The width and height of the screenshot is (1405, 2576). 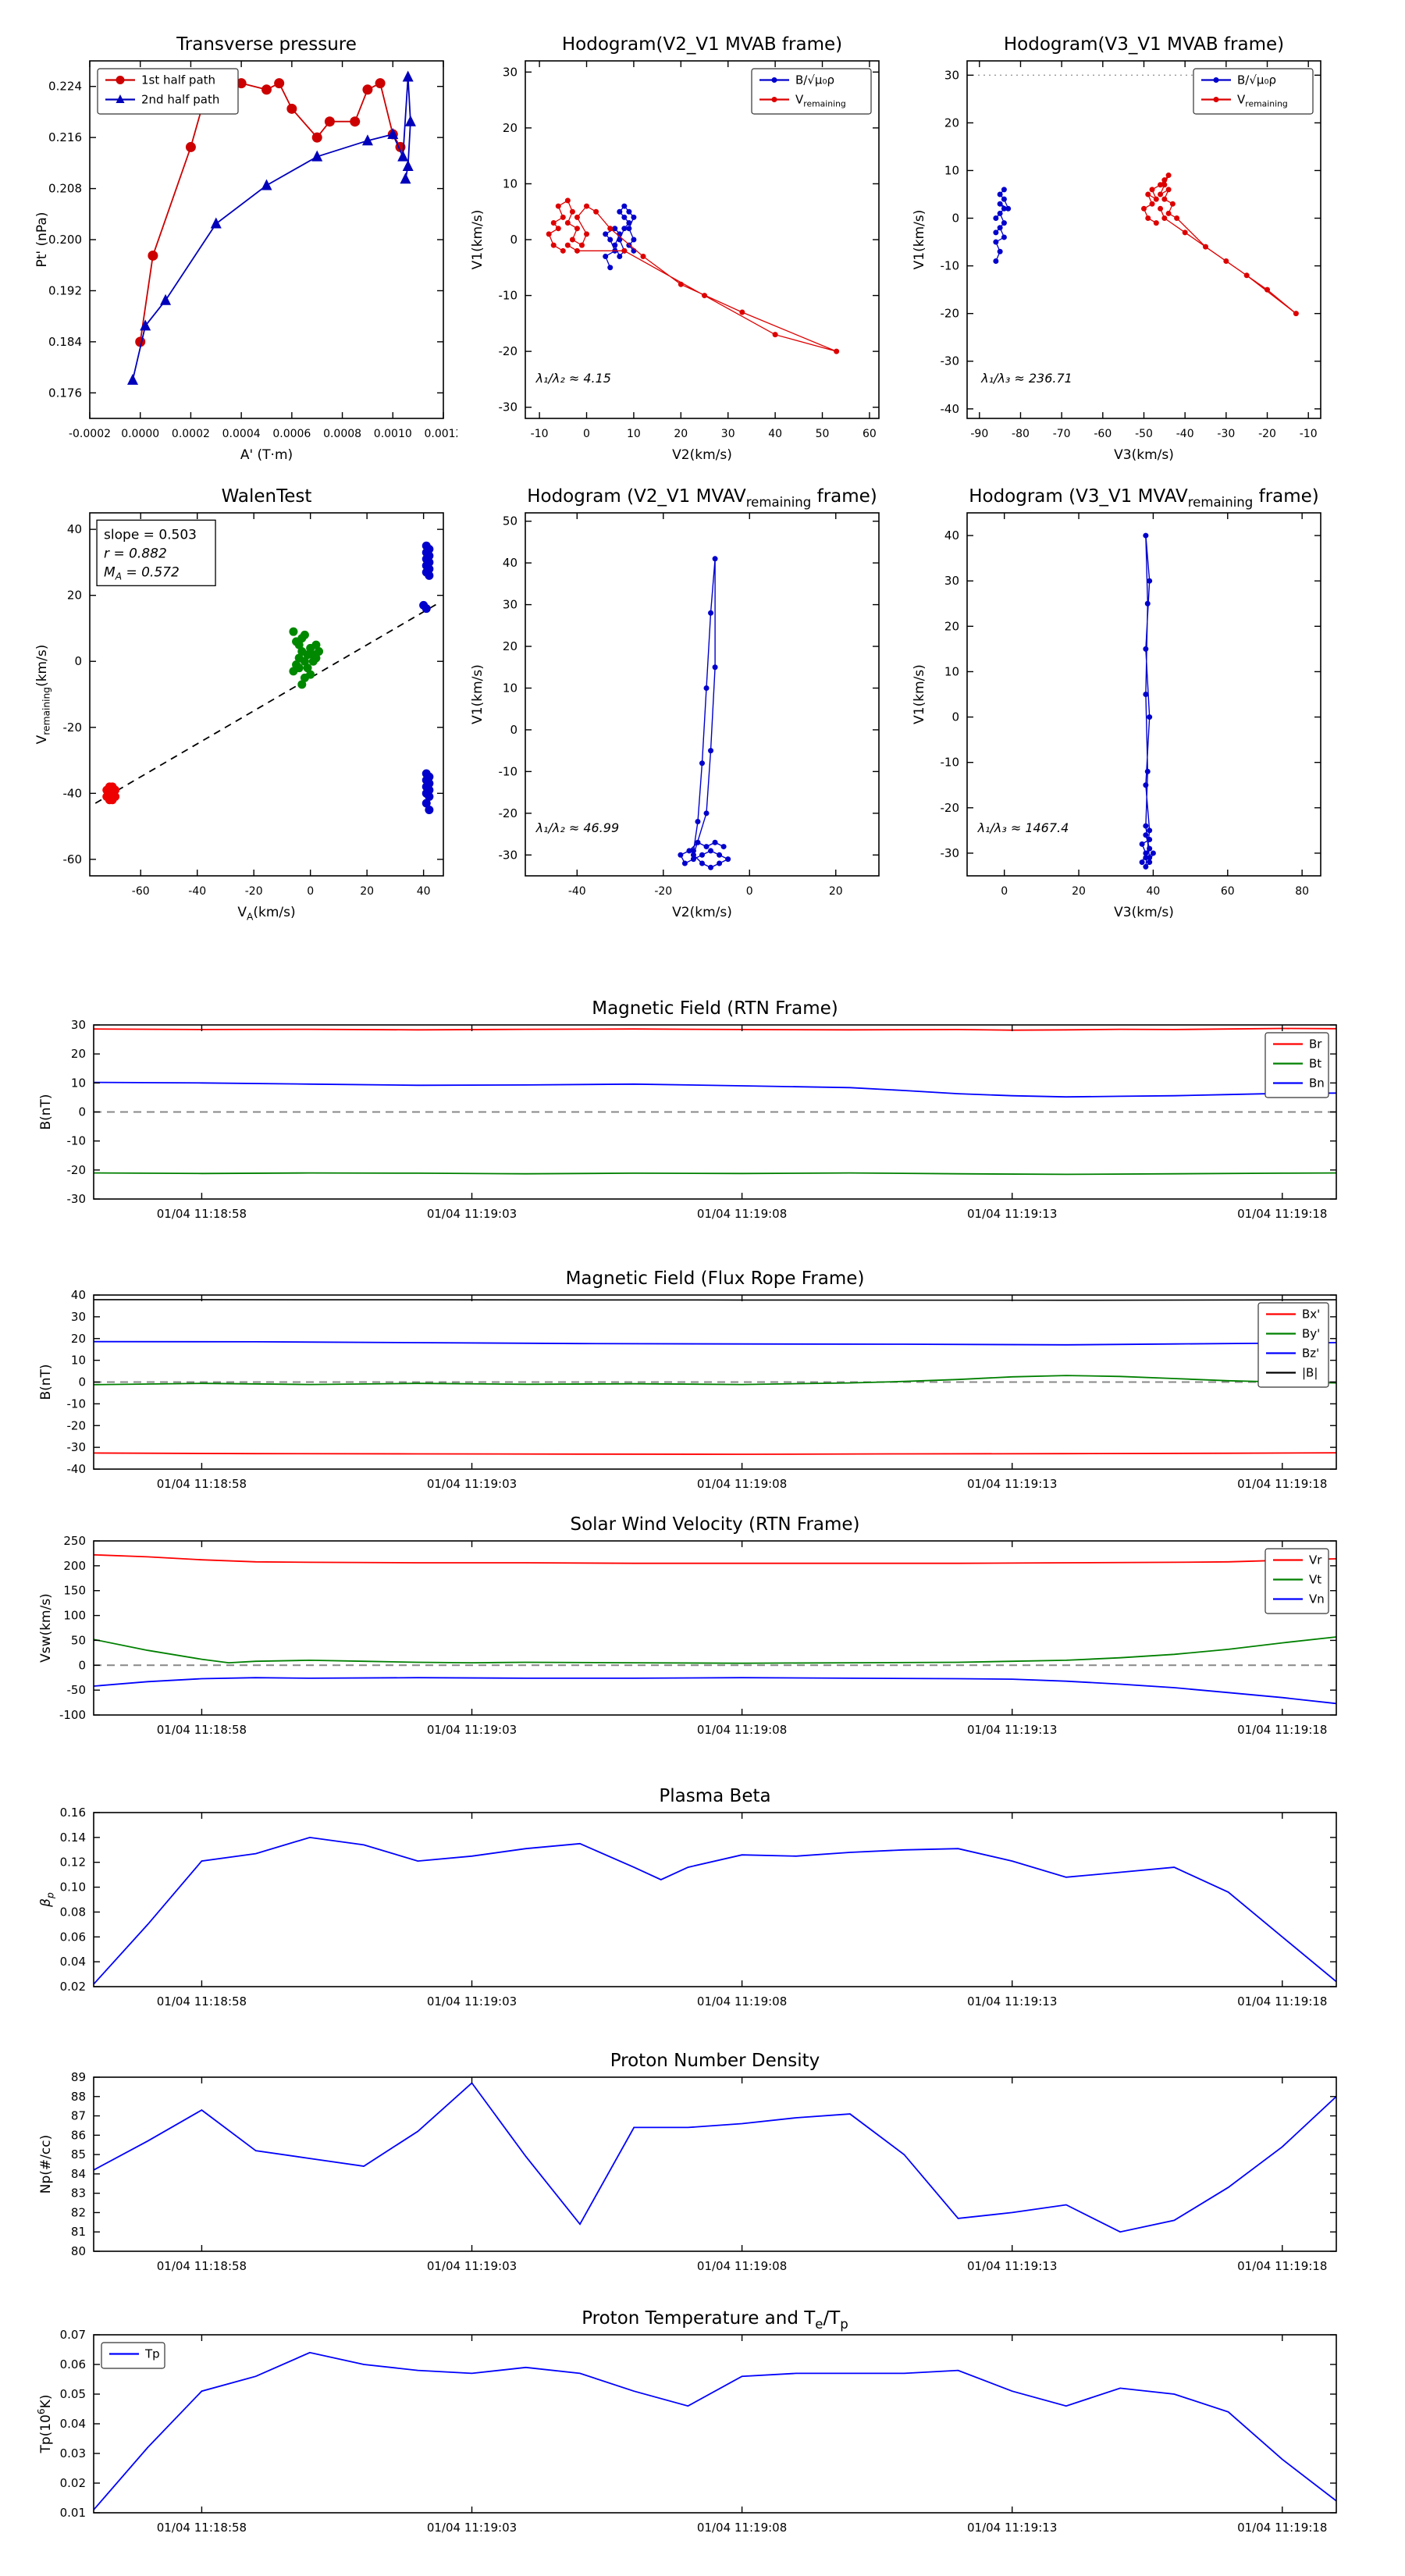 I want to click on svg-text: 82, so click(x=78, y=2212).